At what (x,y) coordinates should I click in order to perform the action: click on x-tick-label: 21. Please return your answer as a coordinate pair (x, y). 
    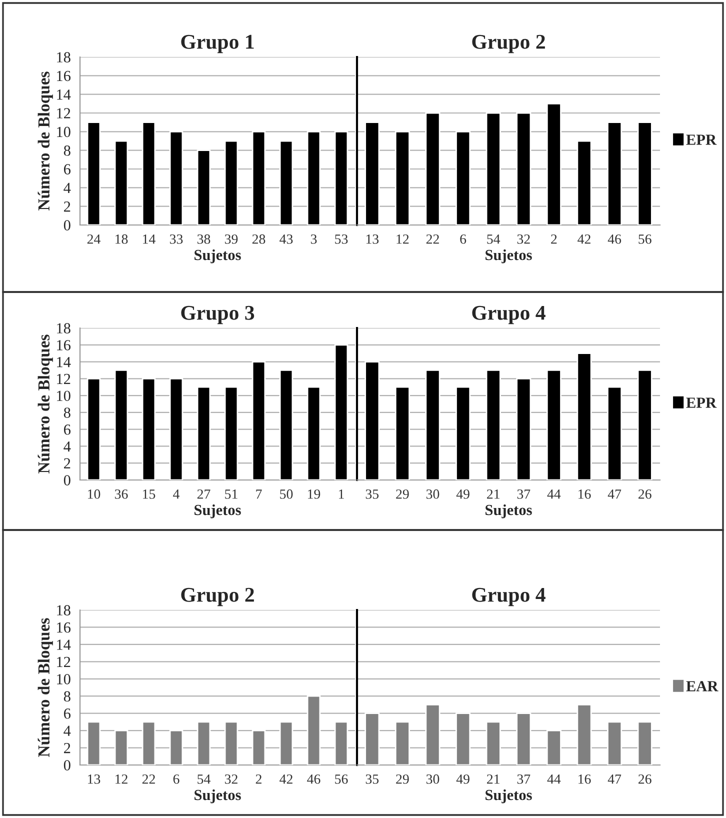
    Looking at the image, I should click on (493, 779).